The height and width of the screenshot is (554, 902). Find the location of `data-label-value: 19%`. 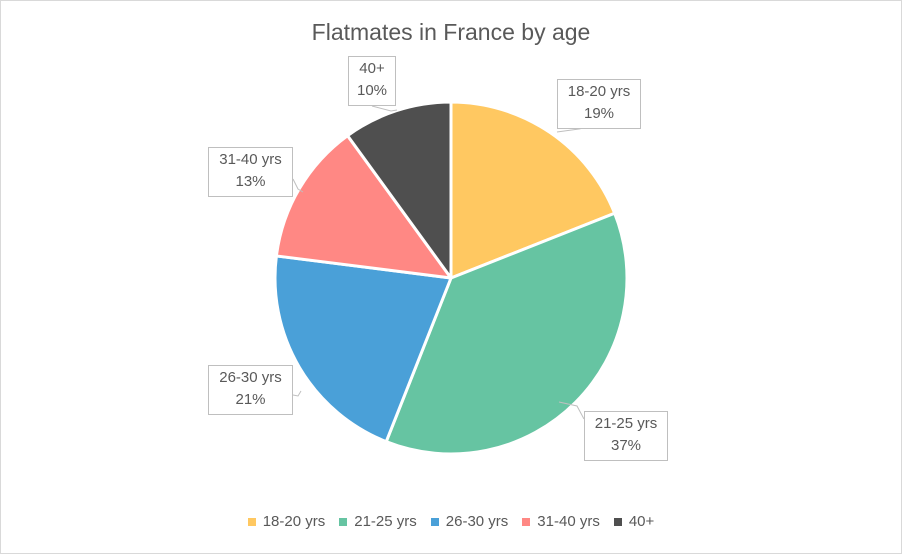

data-label-value: 19% is located at coordinates (599, 113).